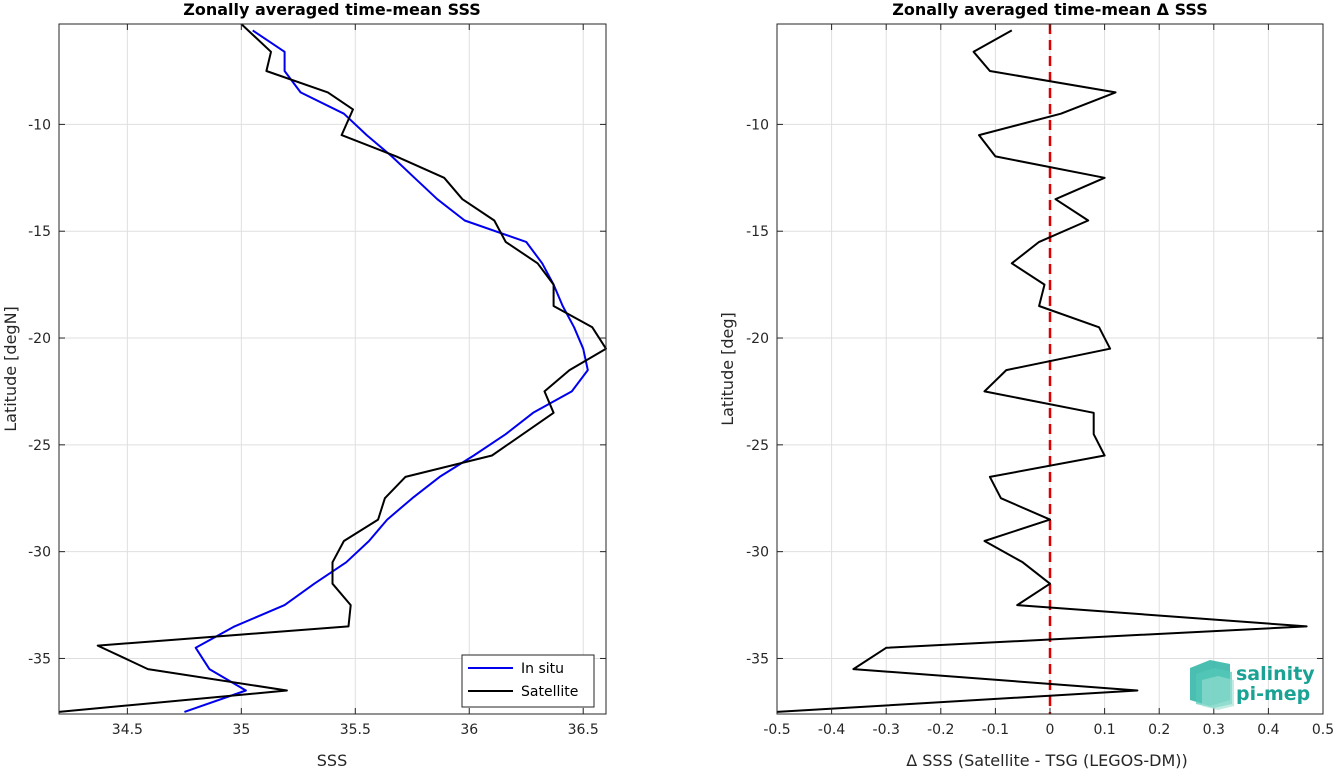 The width and height of the screenshot is (1336, 769). Describe the element at coordinates (1323, 730) in the screenshot. I see `right-x-tick-label: 0.5` at that location.